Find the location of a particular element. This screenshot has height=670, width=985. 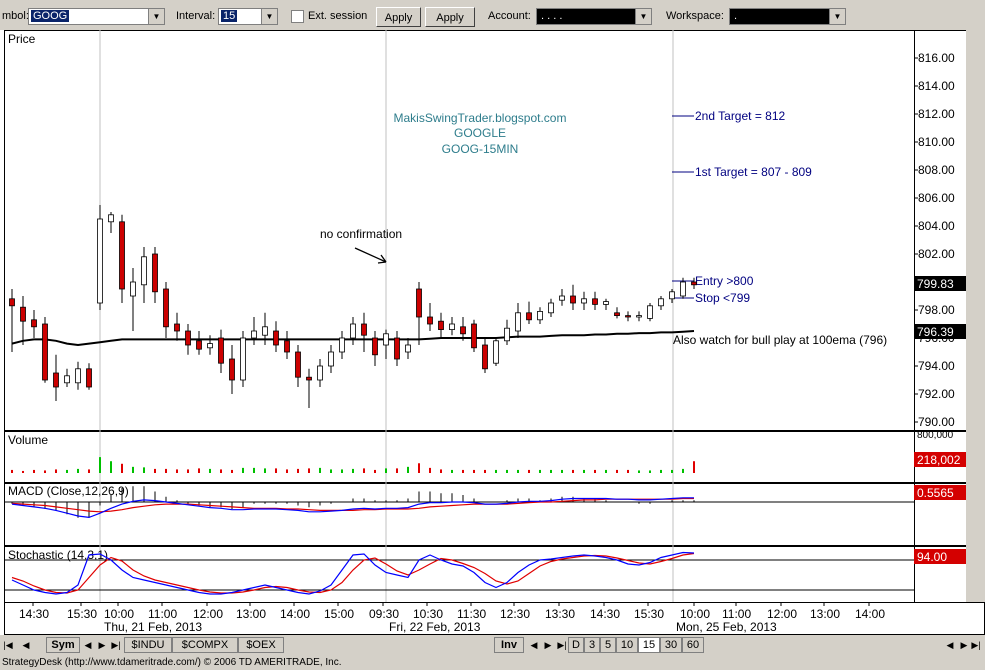

interval-value: 15 is located at coordinates (229, 16).